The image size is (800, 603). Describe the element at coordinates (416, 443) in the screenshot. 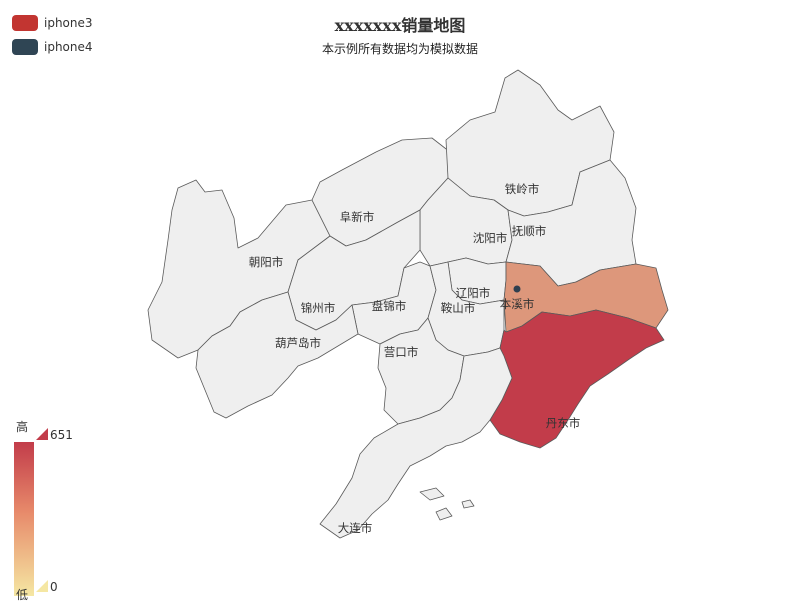

I see `region-dalian` at that location.